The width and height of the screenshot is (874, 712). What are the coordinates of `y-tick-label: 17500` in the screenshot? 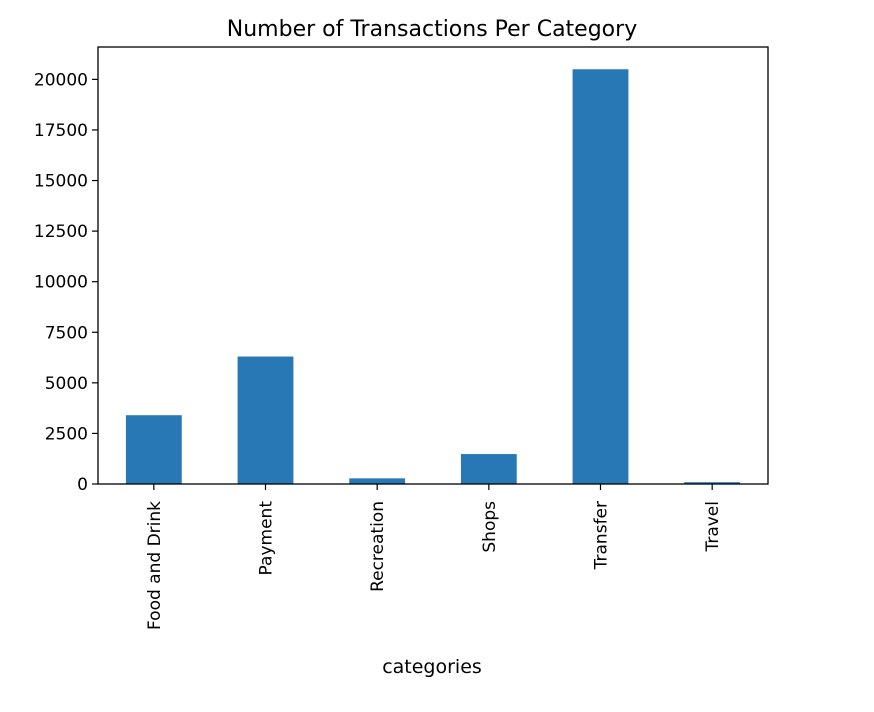 It's located at (61, 131).